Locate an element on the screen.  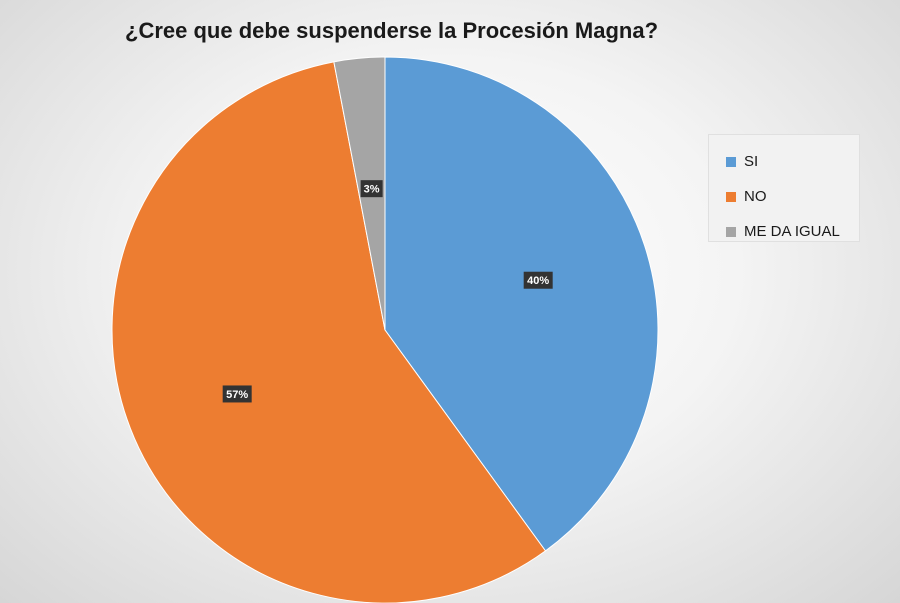
legend-label-si: SI is located at coordinates (751, 161).